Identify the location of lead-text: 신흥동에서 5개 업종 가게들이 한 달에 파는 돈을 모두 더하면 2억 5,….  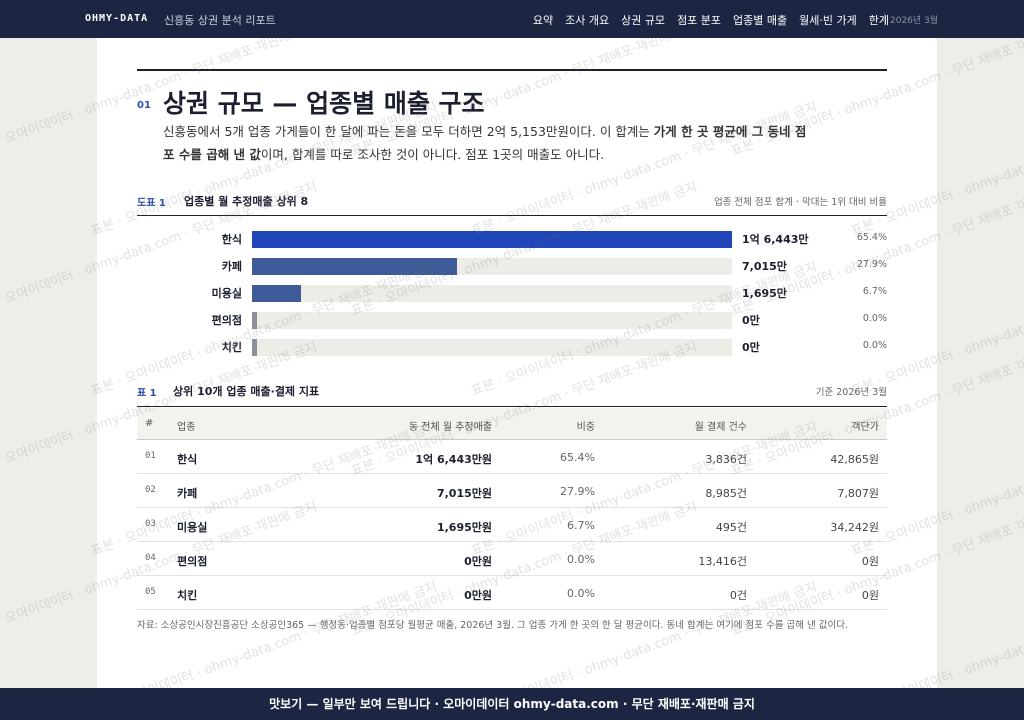
(408, 131).